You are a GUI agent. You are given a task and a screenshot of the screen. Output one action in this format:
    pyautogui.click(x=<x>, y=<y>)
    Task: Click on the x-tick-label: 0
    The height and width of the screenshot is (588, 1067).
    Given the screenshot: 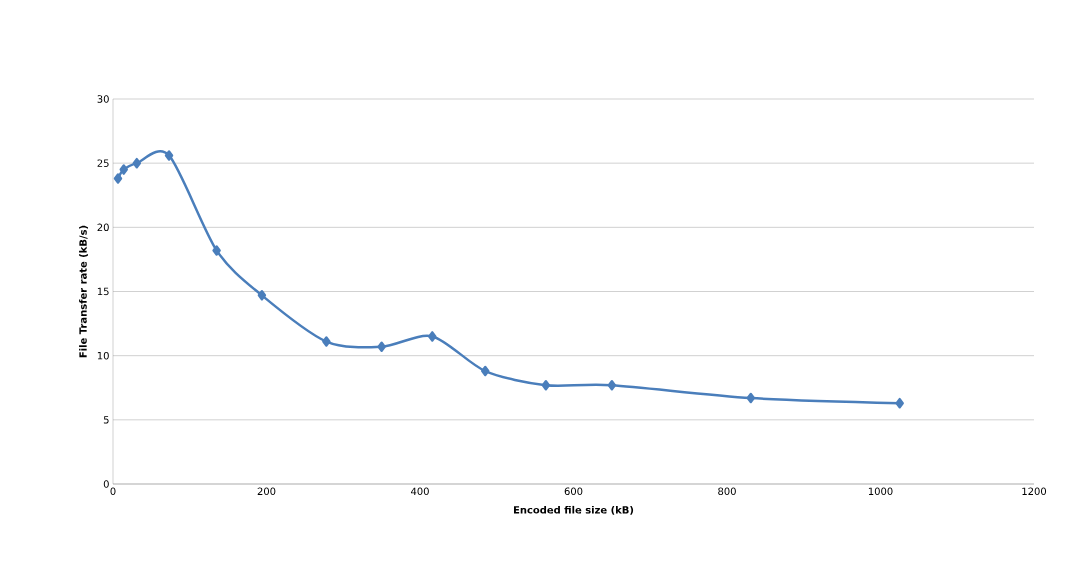 What is the action you would take?
    pyautogui.click(x=113, y=491)
    